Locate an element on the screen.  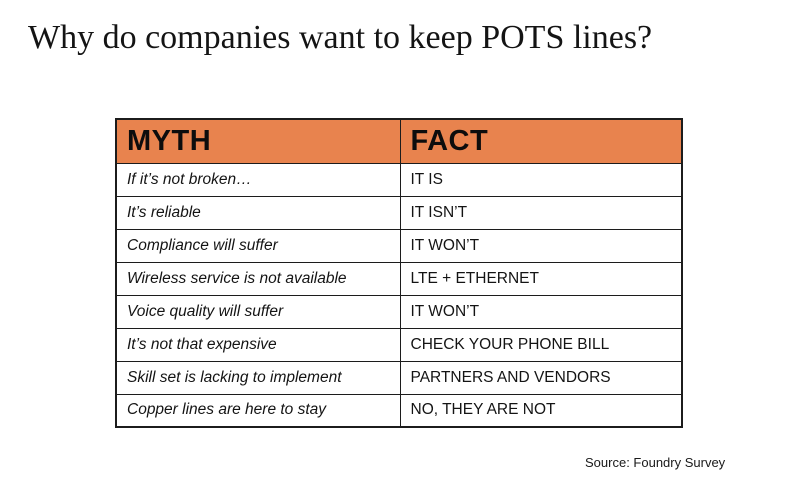
myth-cell: Compliance will suffer is located at coordinates (258, 245).